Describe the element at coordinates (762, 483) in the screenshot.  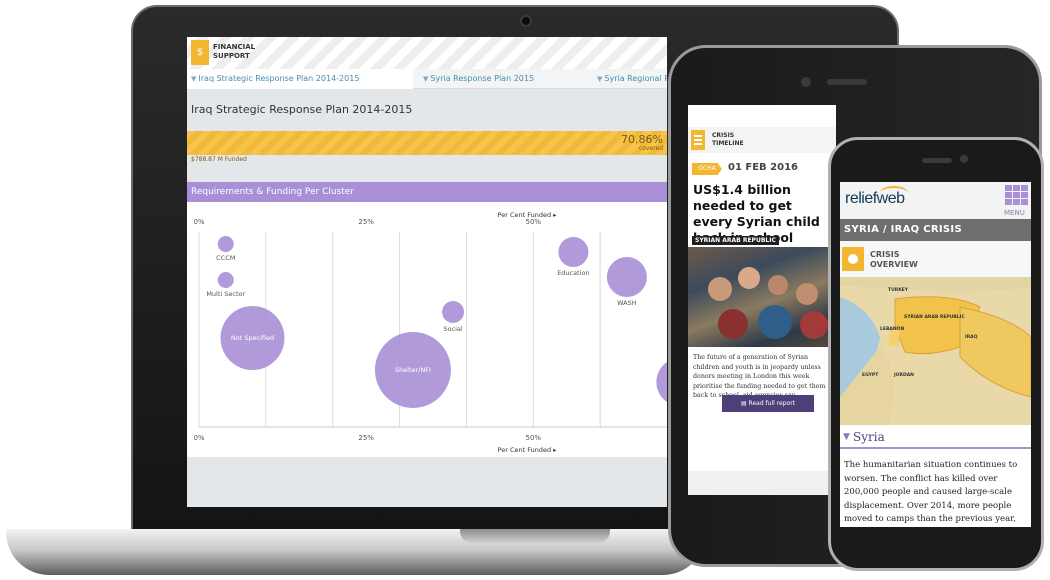
I see `tablet-footer` at that location.